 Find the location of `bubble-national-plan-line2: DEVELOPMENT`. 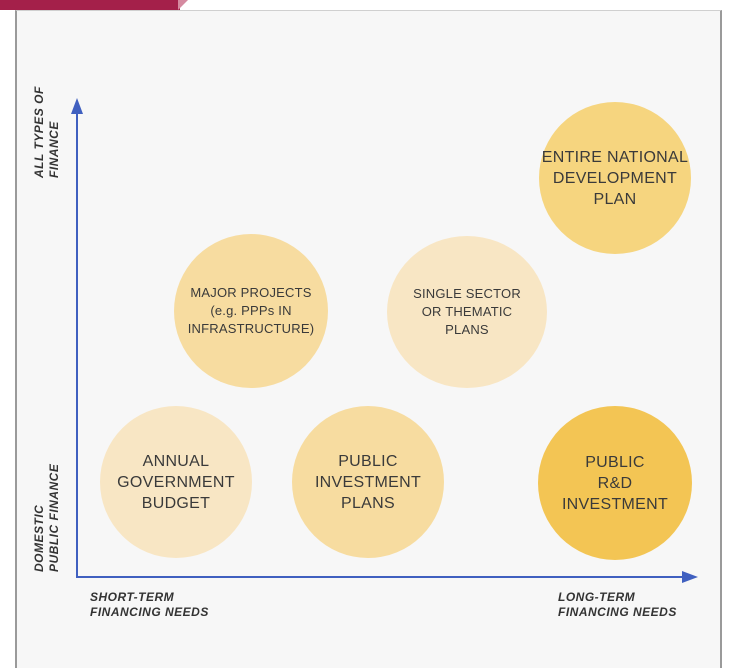

bubble-national-plan-line2: DEVELOPMENT is located at coordinates (615, 178).